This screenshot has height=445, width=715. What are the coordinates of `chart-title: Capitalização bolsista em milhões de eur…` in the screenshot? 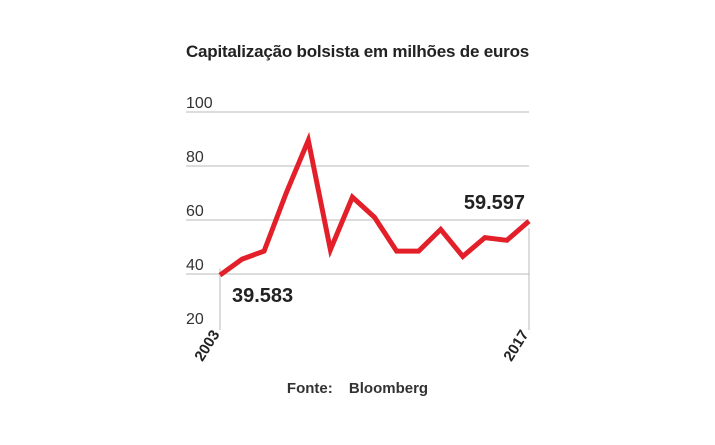 It's located at (357, 51).